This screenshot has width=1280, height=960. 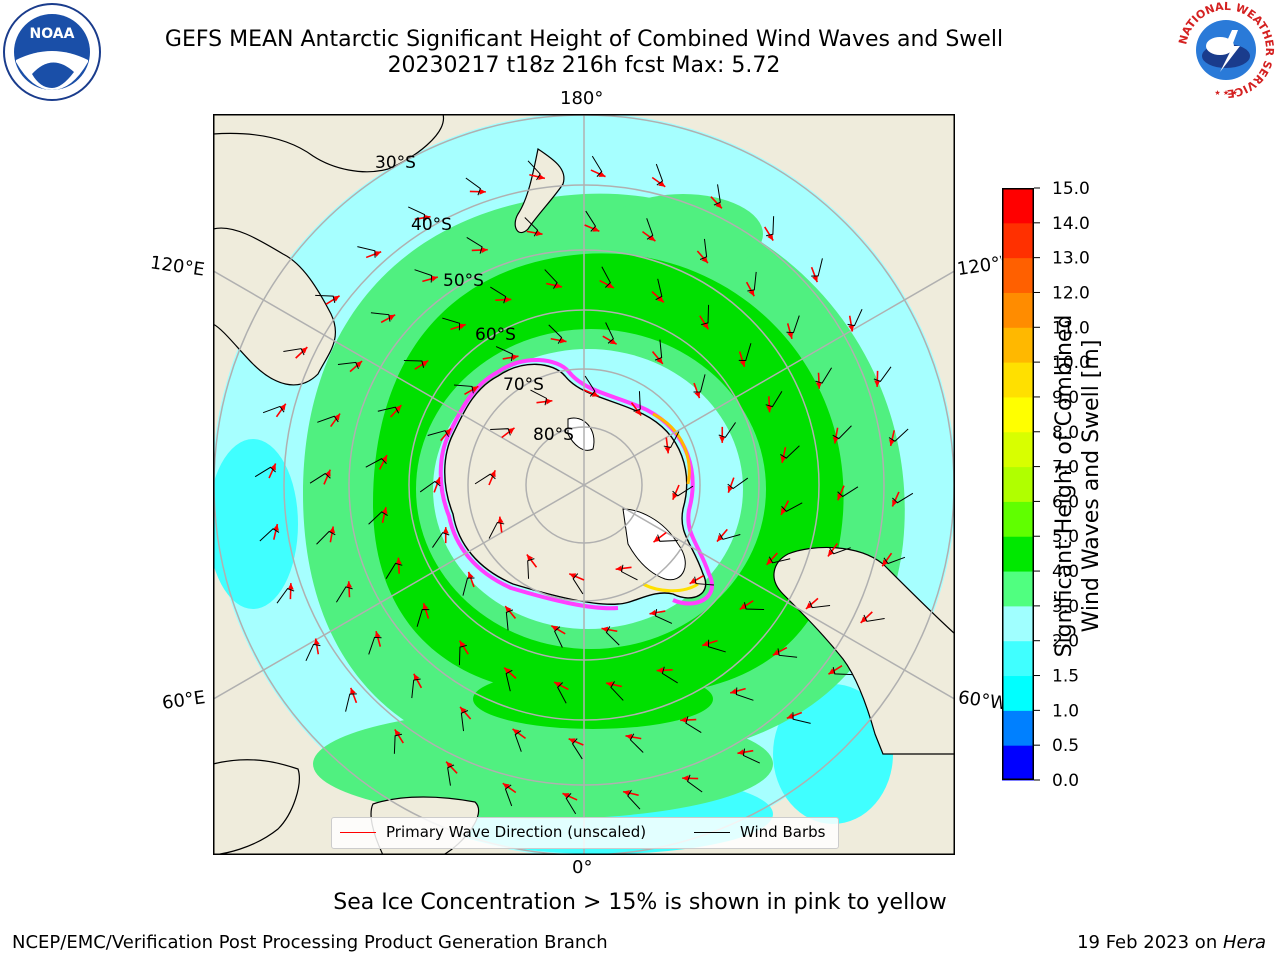 I want to click on colorbar-tick-label: 4.0, so click(x=1065, y=572).